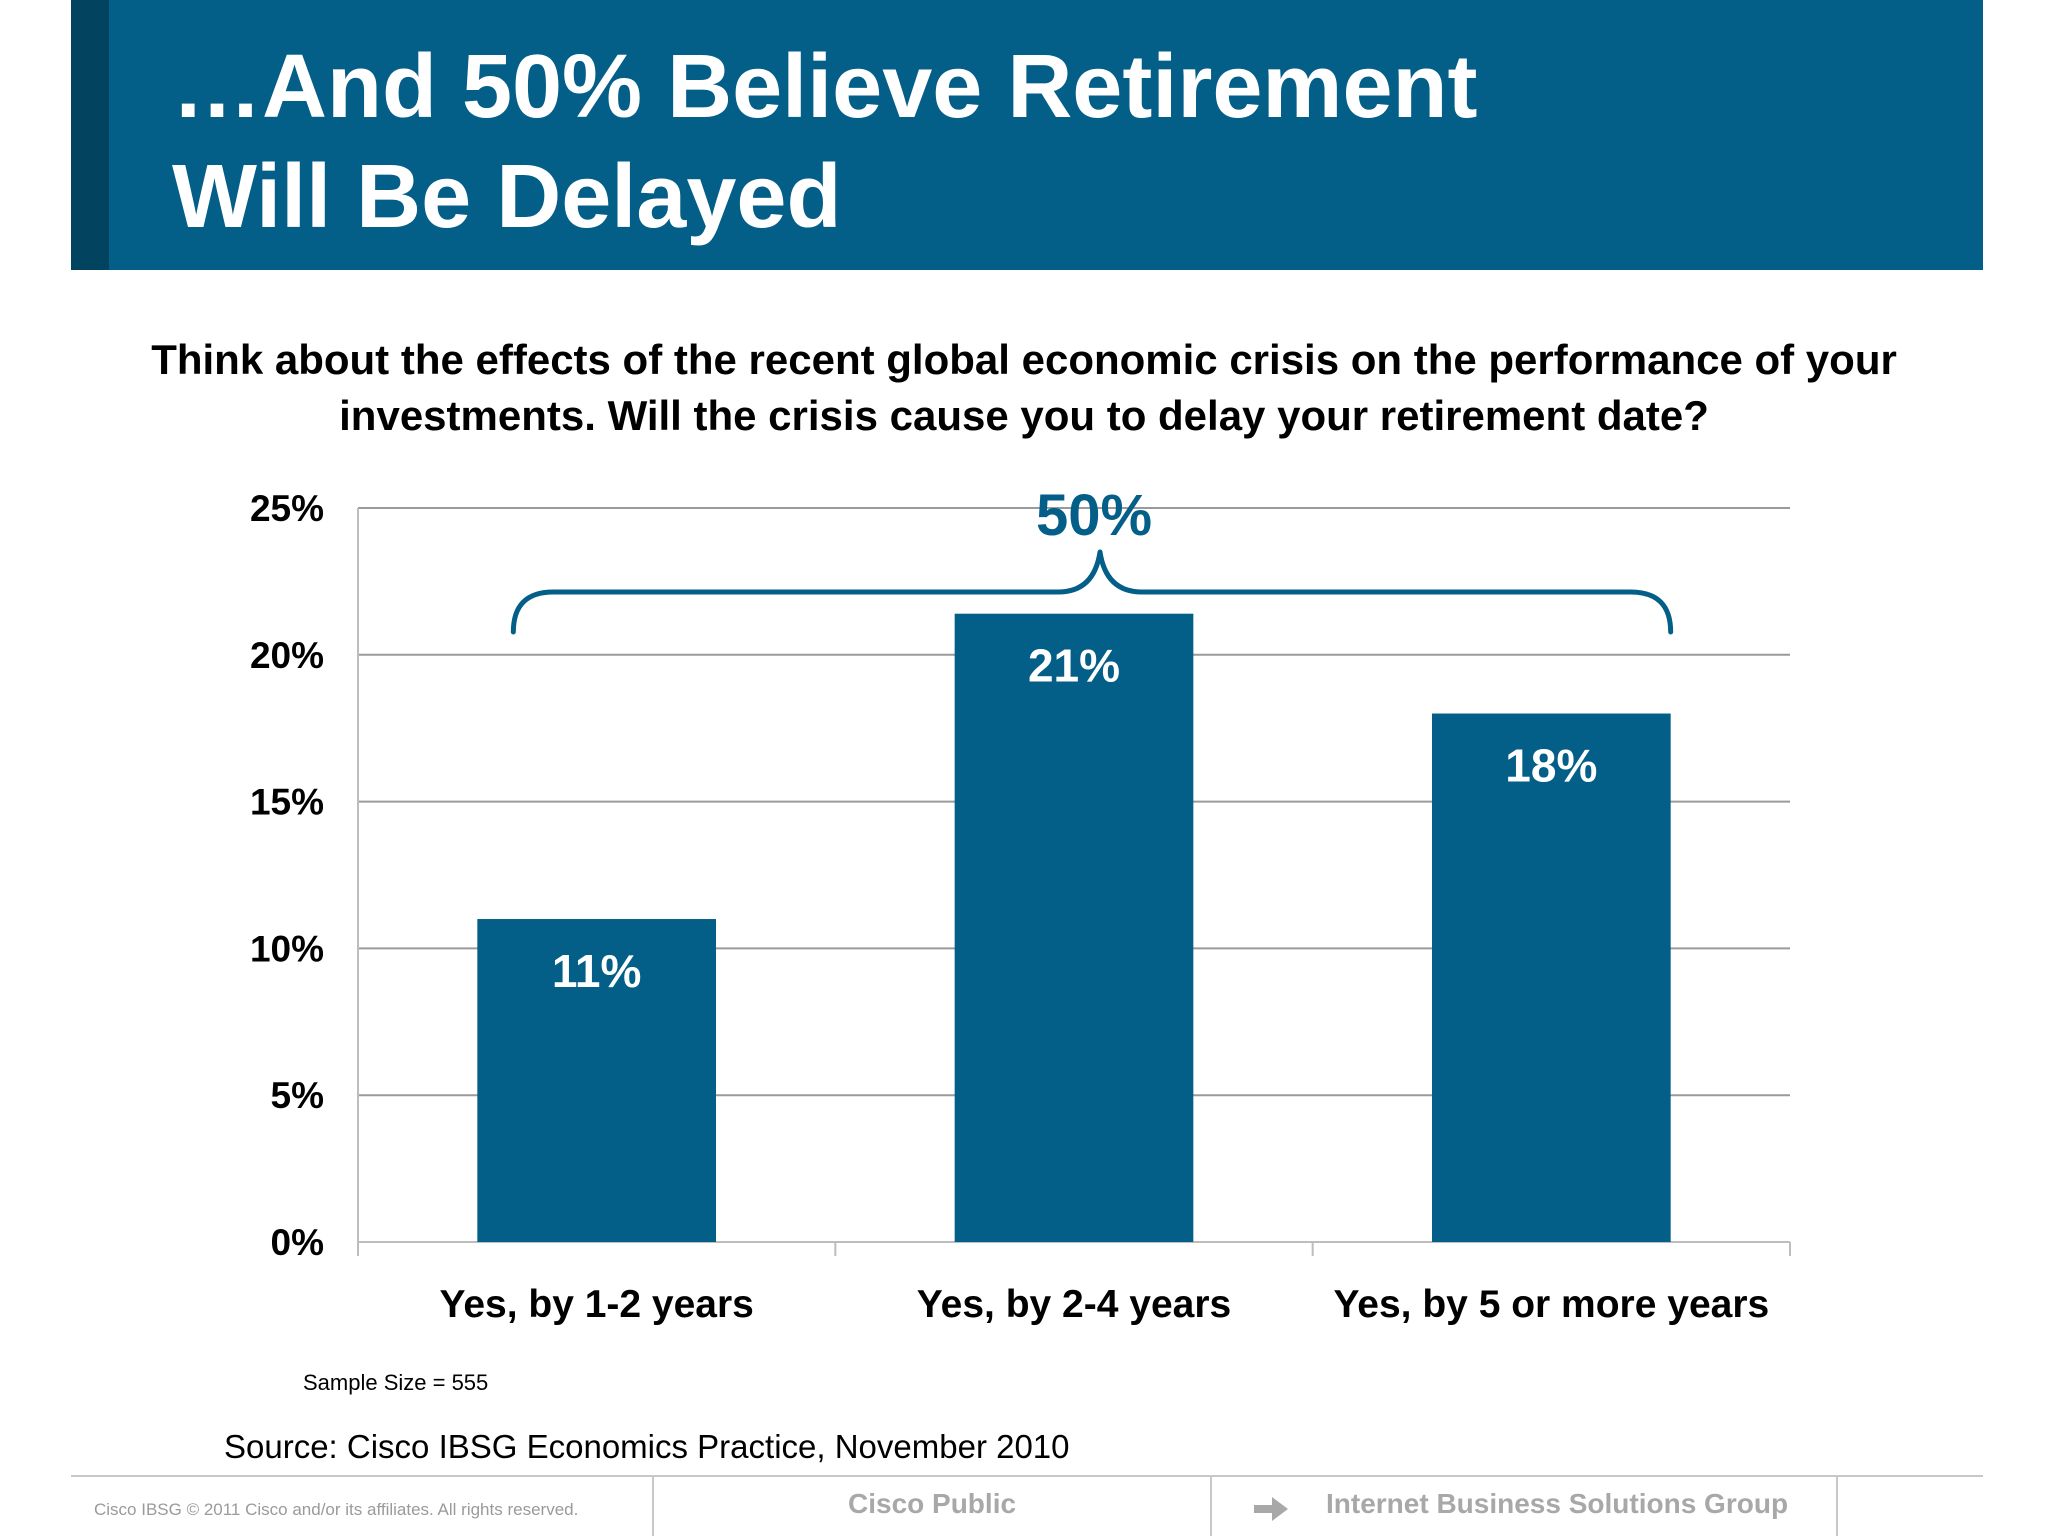  What do you see at coordinates (287, 802) in the screenshot?
I see `y-tick-label: 15%` at bounding box center [287, 802].